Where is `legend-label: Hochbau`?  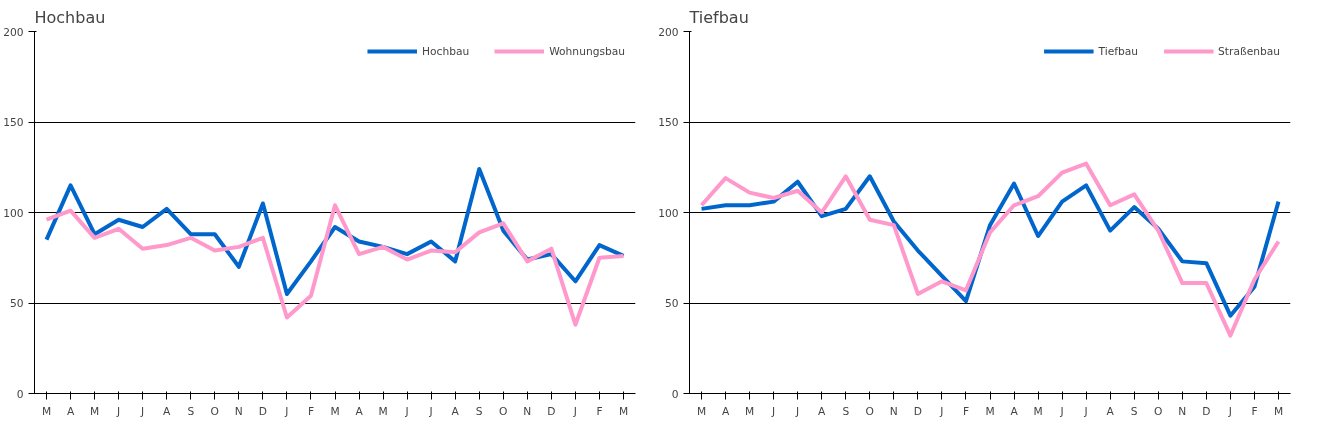
legend-label: Hochbau is located at coordinates (445, 51).